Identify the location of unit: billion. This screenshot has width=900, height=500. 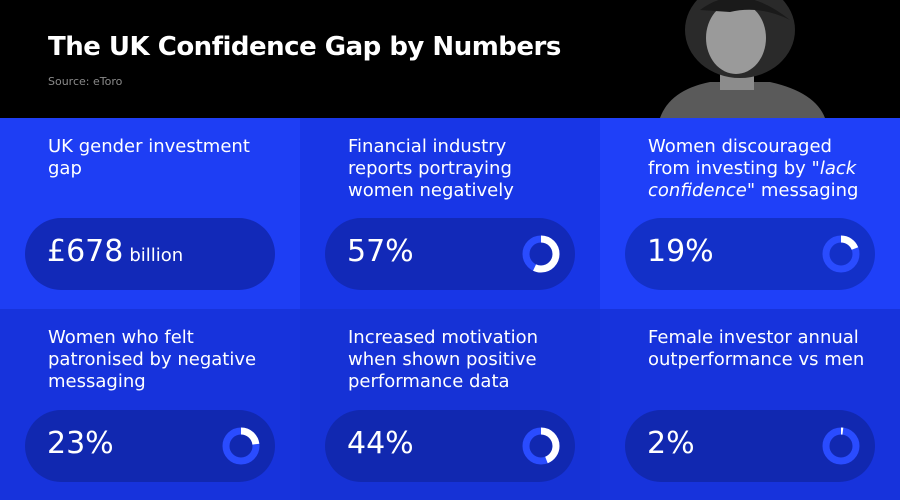
(156, 255).